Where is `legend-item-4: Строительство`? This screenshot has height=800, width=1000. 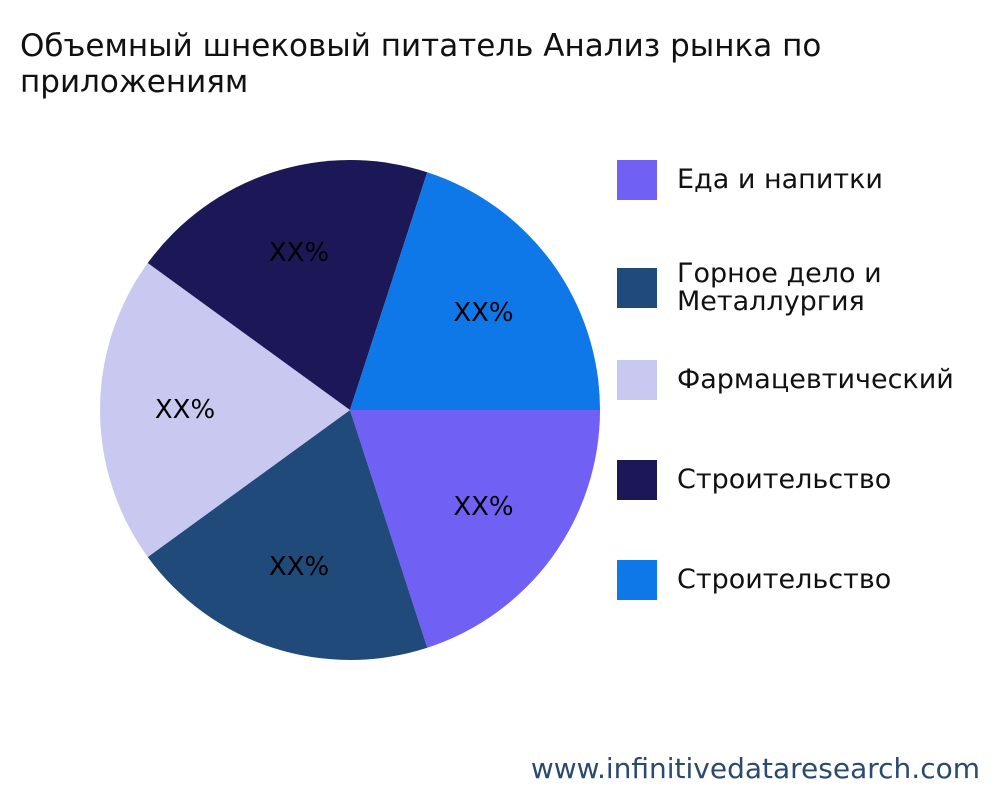
legend-item-4: Строительство is located at coordinates (754, 480).